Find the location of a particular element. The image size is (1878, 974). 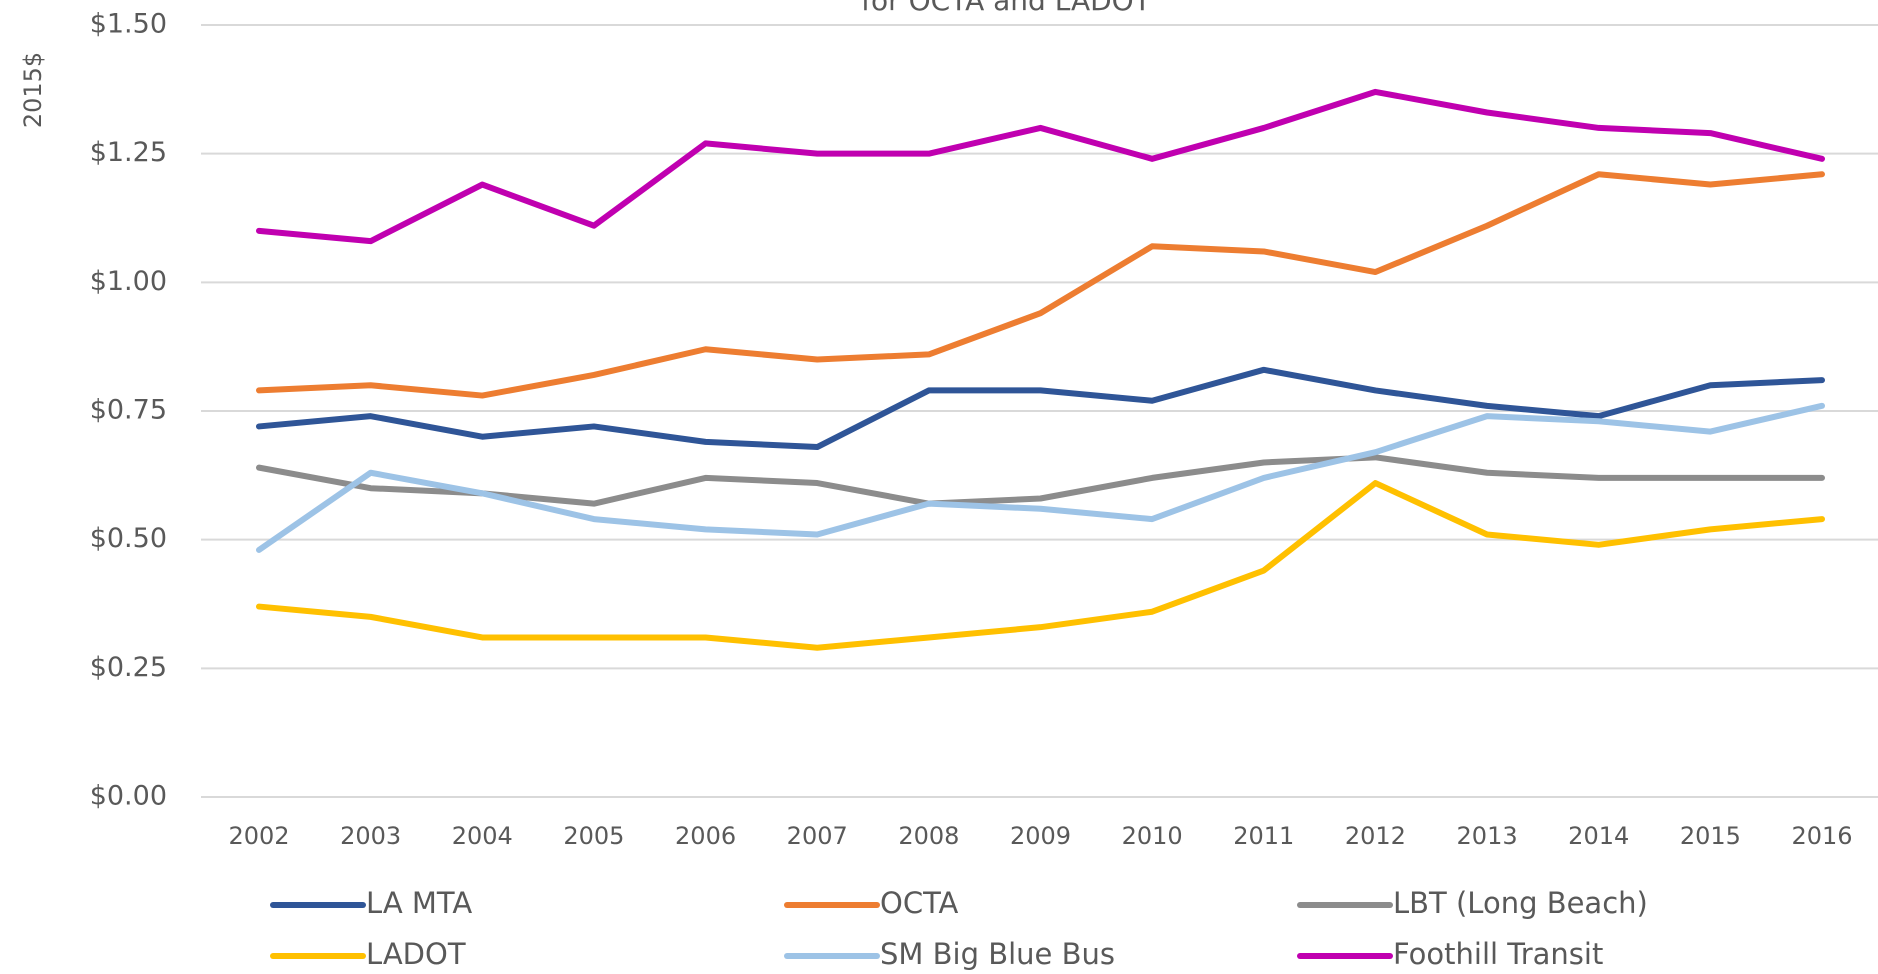

legend-label: SM Big Blue Bus is located at coordinates (997, 954).